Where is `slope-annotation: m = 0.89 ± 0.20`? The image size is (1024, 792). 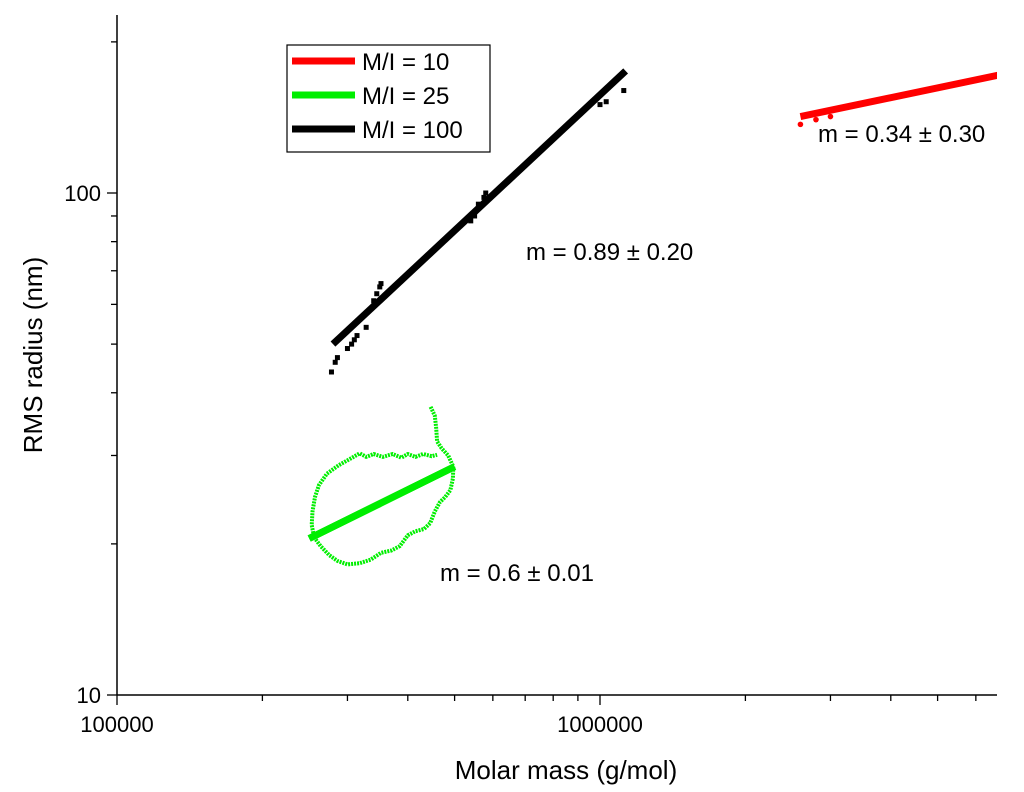 slope-annotation: m = 0.89 ± 0.20 is located at coordinates (609, 252).